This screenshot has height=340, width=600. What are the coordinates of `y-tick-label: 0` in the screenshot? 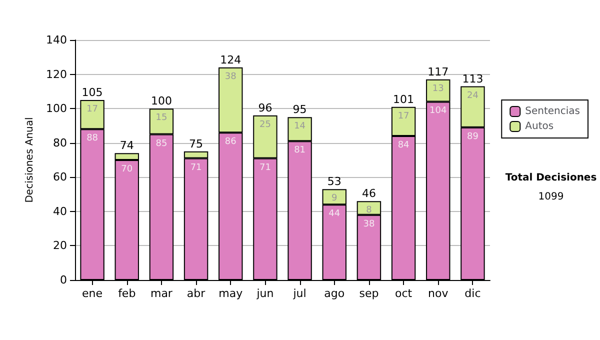 It's located at (63, 280).